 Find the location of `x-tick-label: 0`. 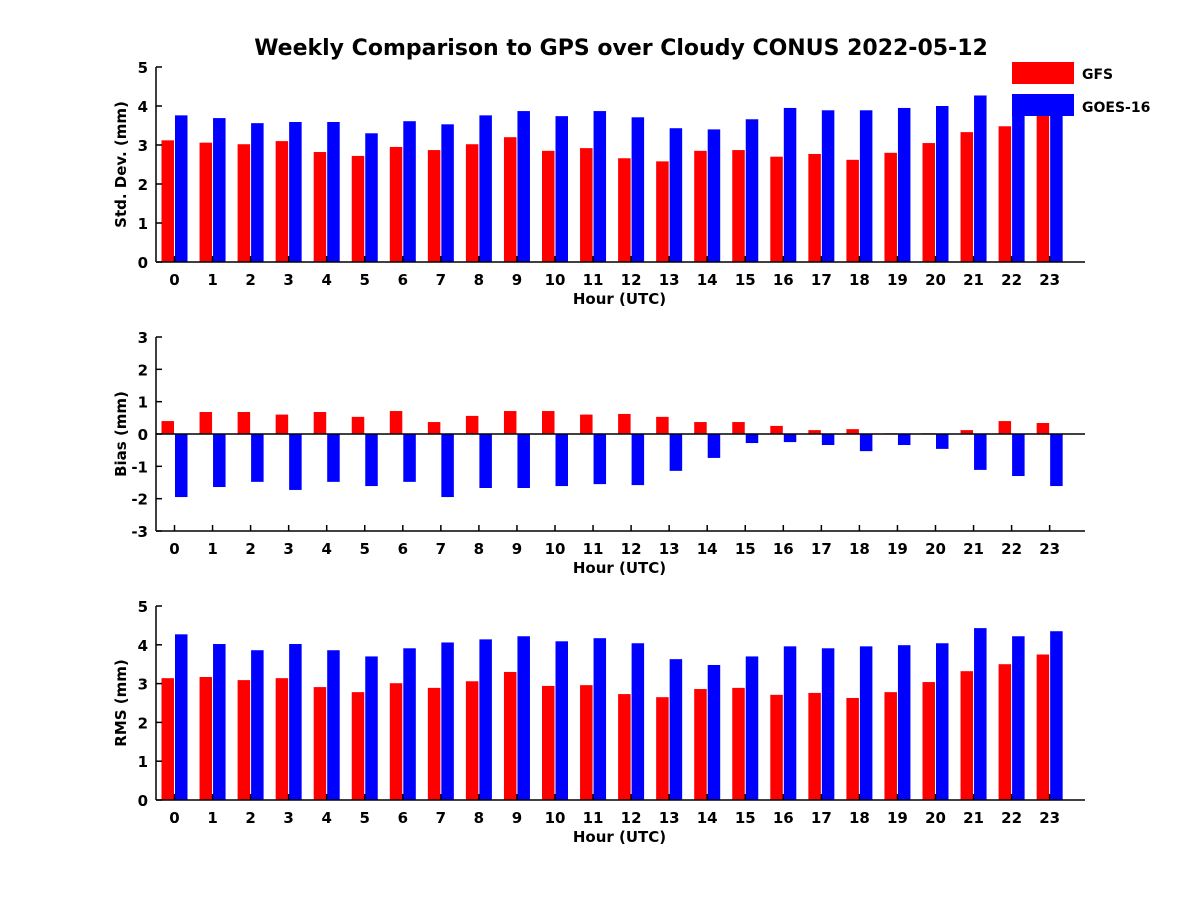

x-tick-label: 0 is located at coordinates (174, 549).